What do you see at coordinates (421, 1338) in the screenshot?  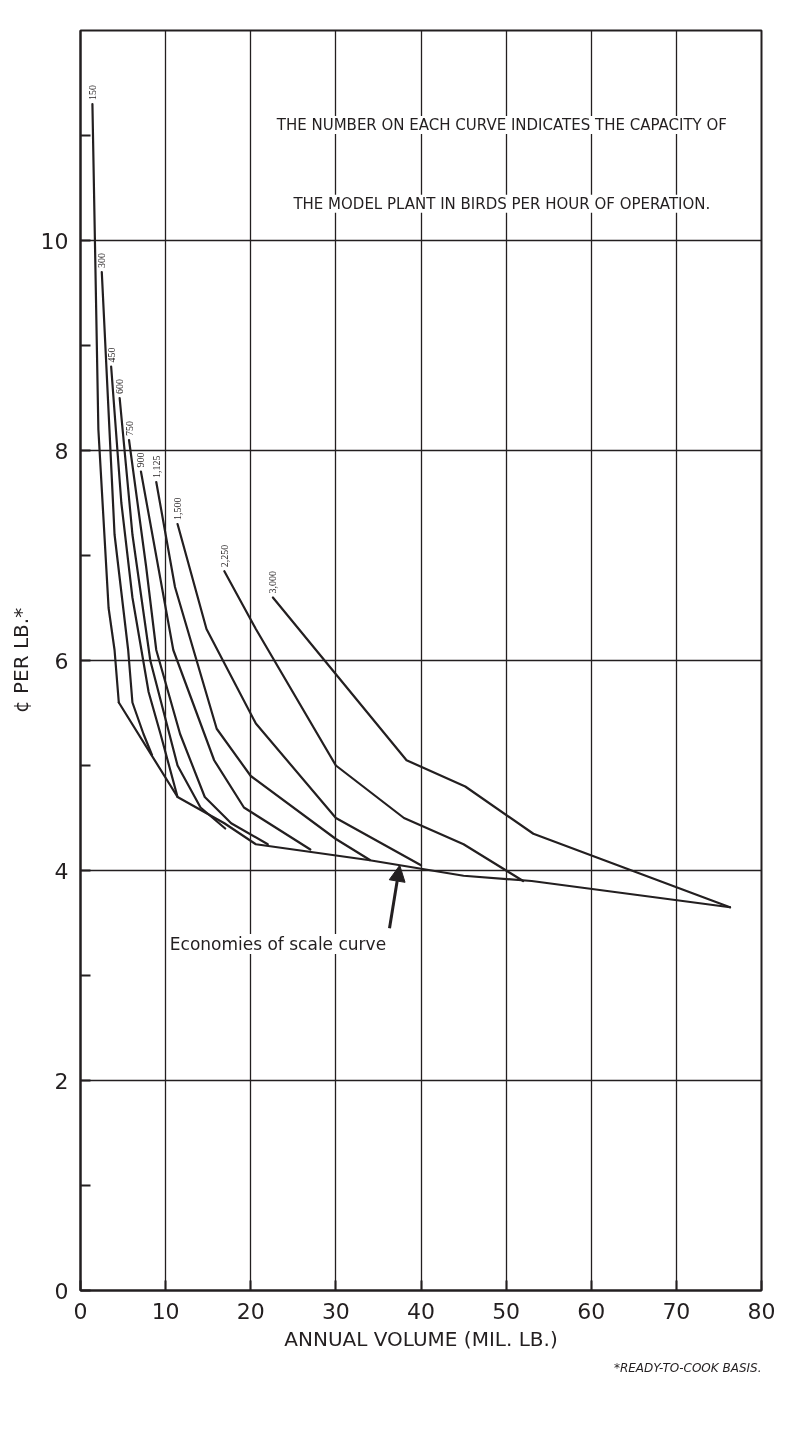 I see `x-axis-title: ANNUAL VOLUME (MIL. LB.)` at bounding box center [421, 1338].